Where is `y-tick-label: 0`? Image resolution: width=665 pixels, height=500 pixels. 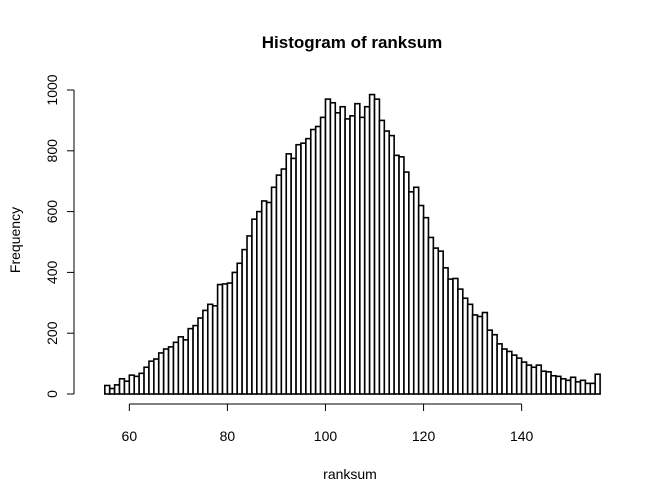
y-tick-label: 0 is located at coordinates (52, 394).